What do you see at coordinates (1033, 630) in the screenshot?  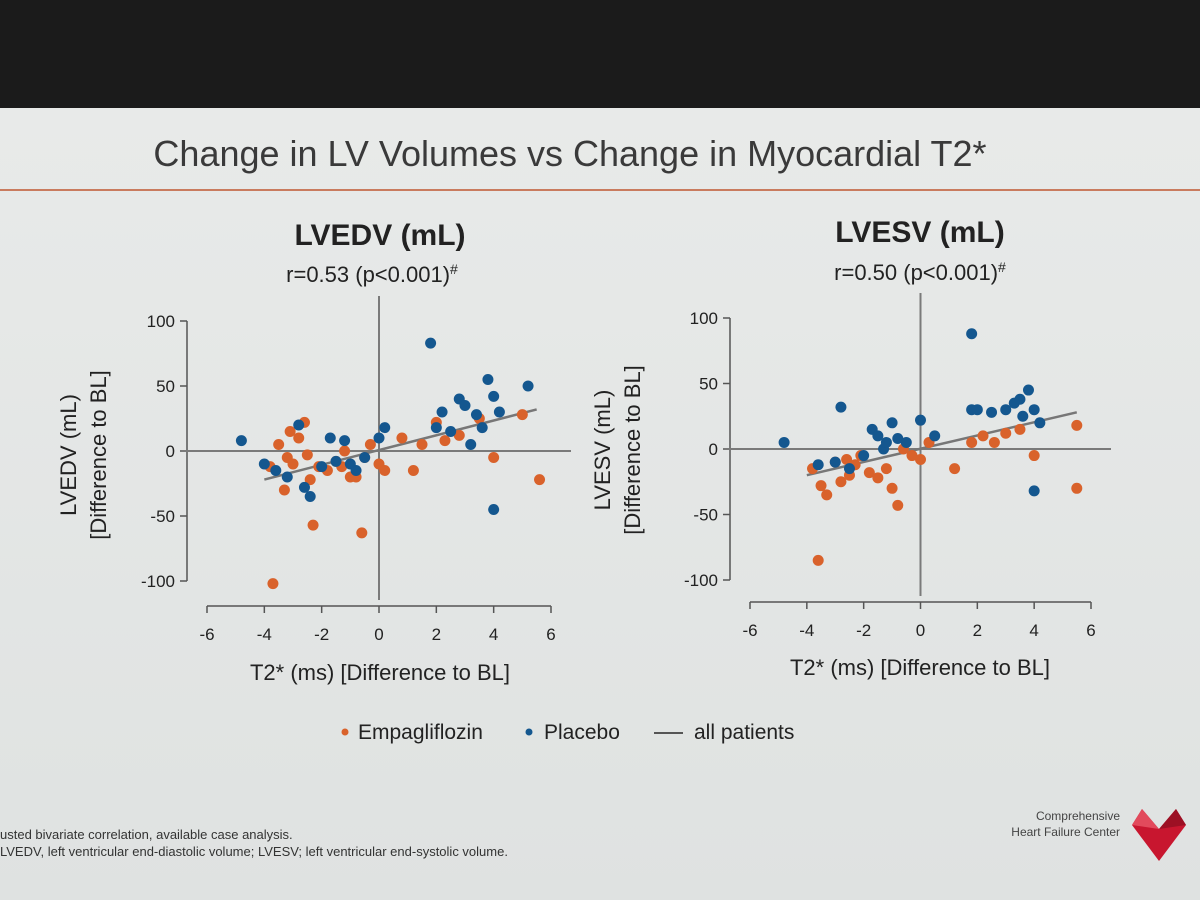 I see `lvesv-x-tick-label: 4` at bounding box center [1033, 630].